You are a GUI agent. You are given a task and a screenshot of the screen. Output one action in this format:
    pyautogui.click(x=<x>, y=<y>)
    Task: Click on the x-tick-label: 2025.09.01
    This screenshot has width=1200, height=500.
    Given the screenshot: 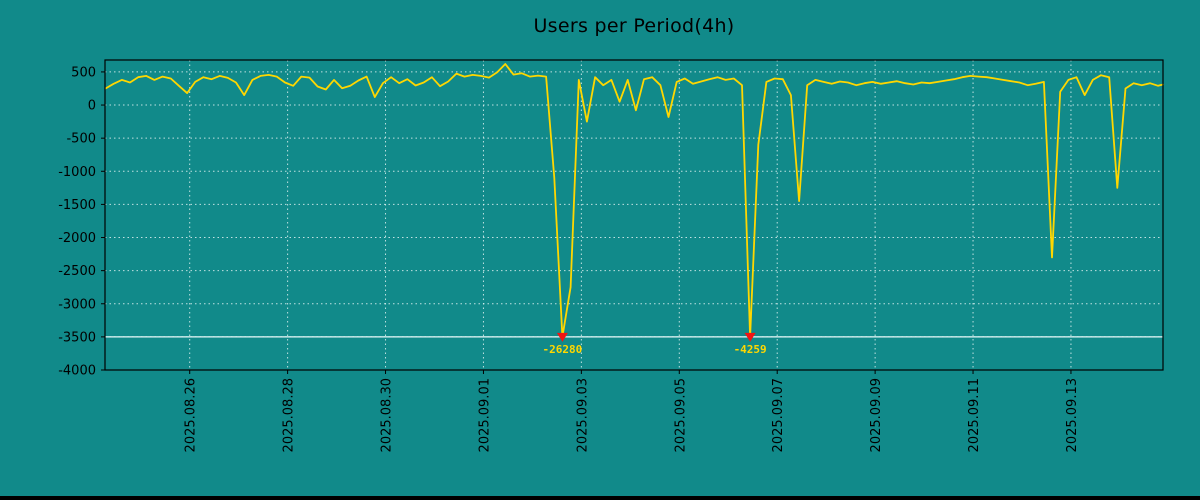 What is the action you would take?
    pyautogui.click(x=484, y=415)
    